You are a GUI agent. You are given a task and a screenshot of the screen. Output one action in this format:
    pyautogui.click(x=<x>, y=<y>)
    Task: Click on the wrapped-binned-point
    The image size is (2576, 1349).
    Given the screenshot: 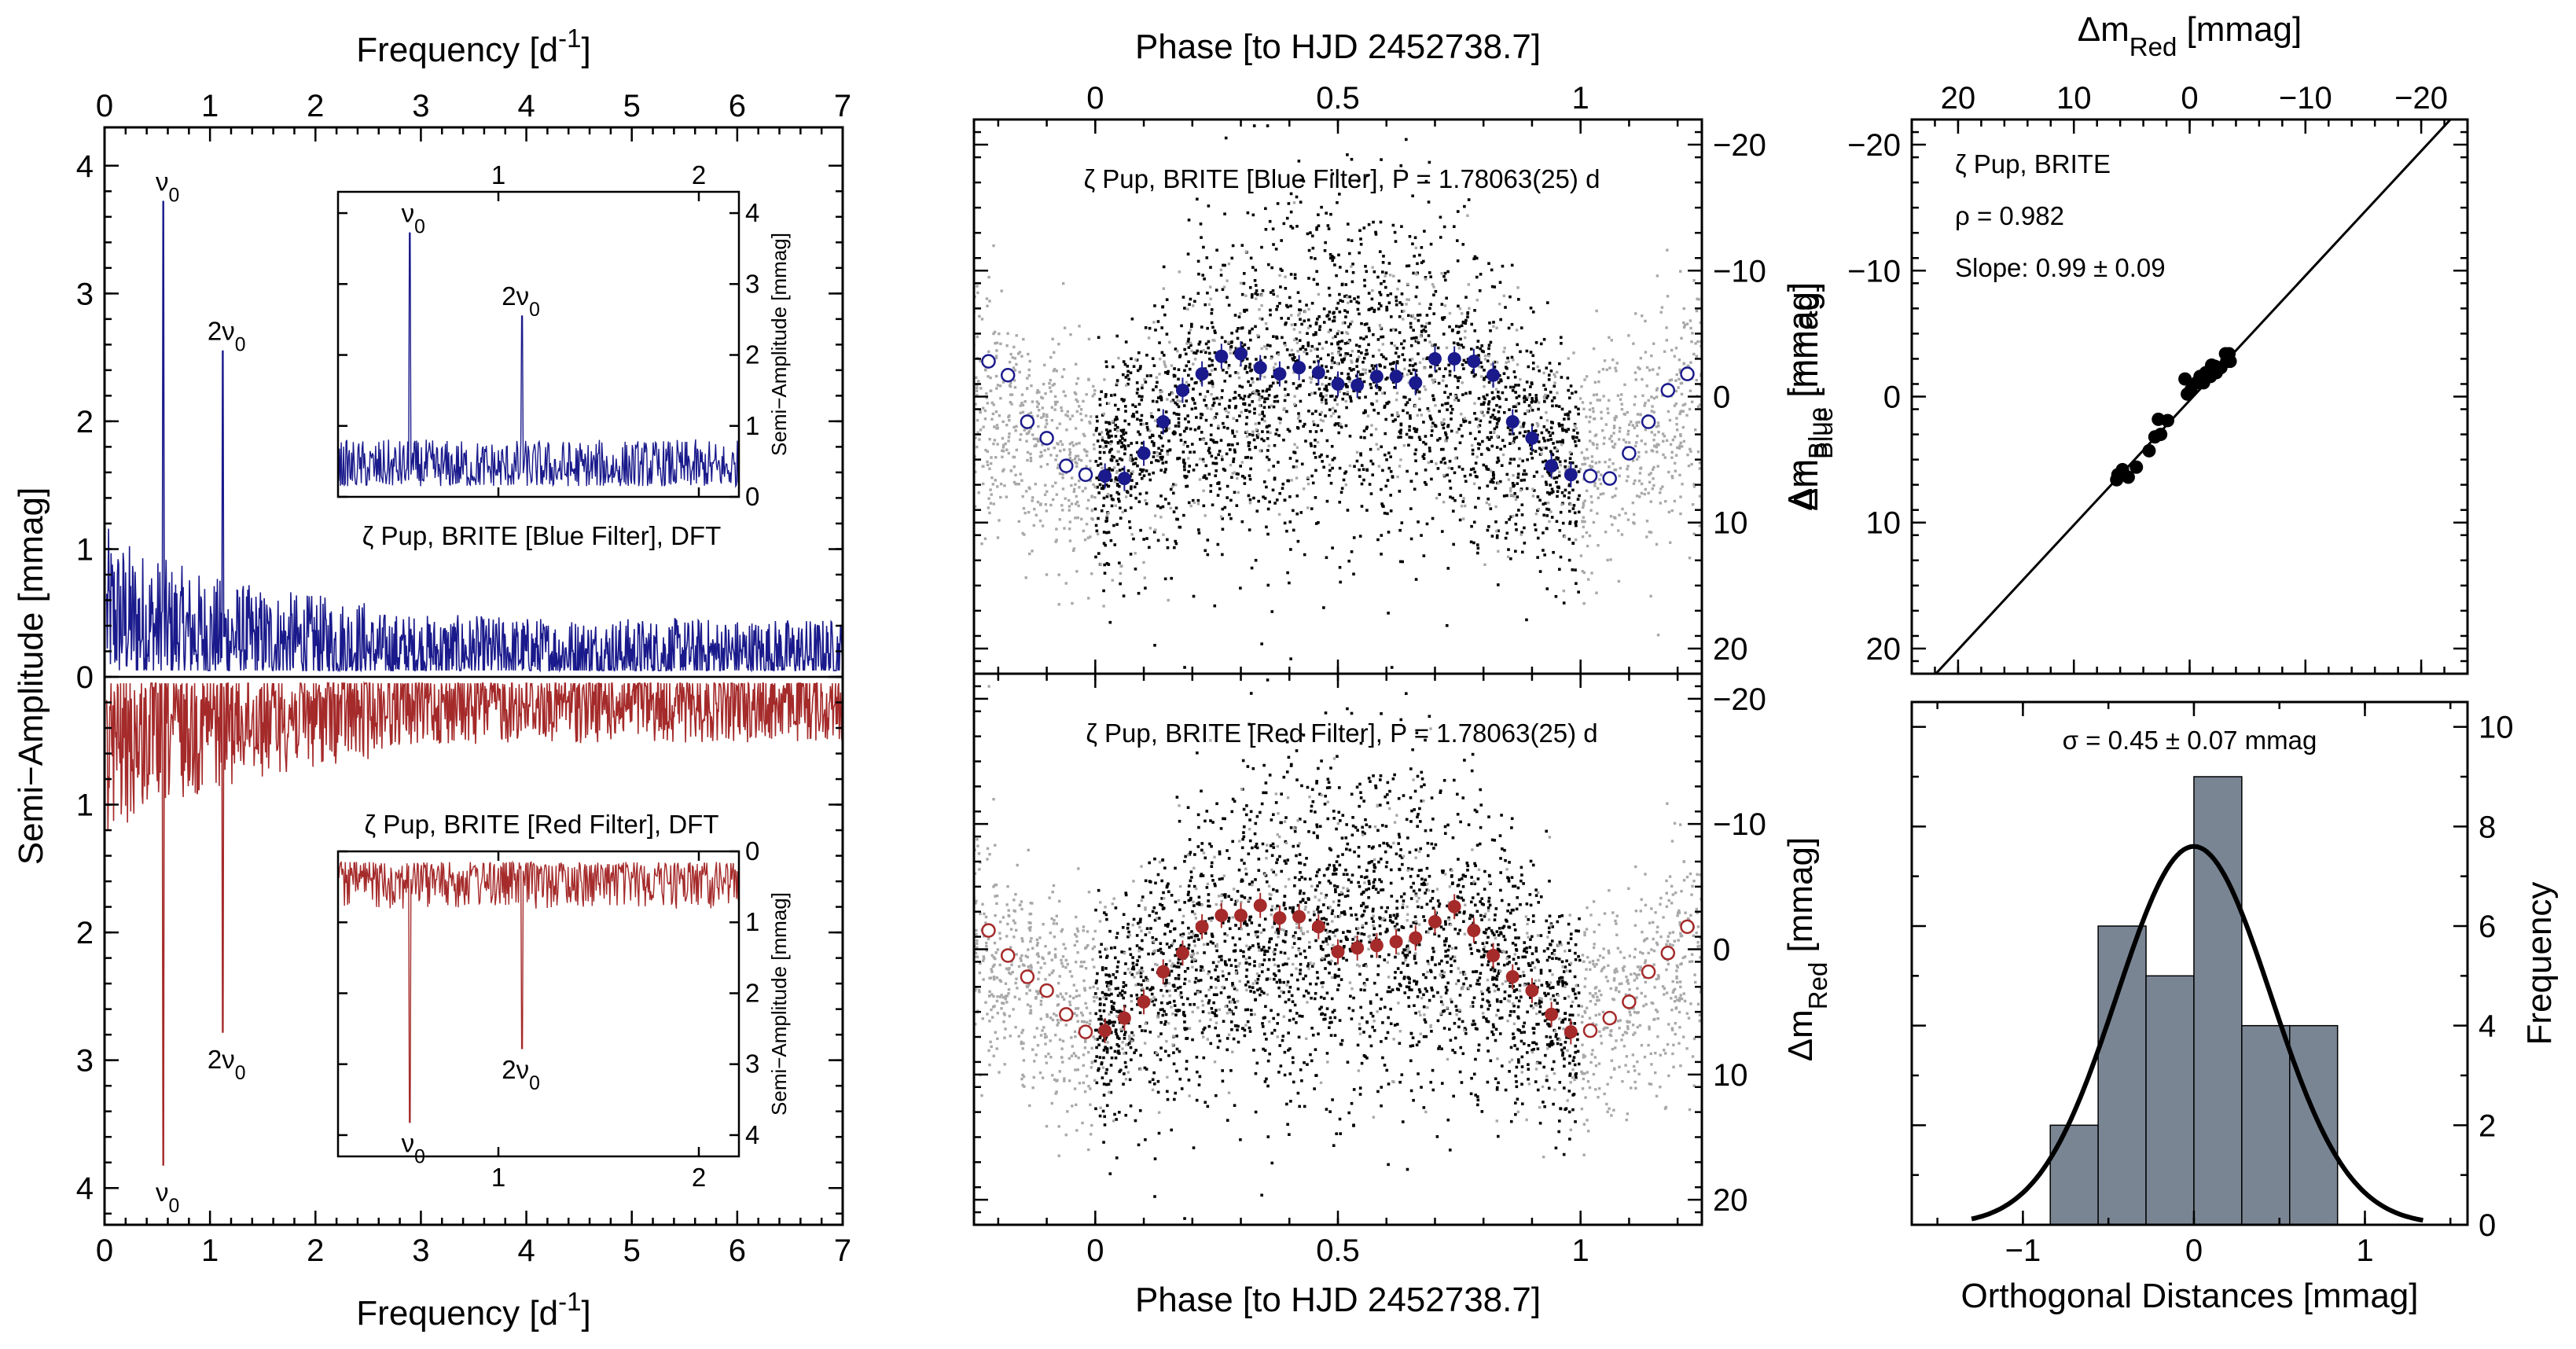 What is the action you would take?
    pyautogui.click(x=988, y=362)
    